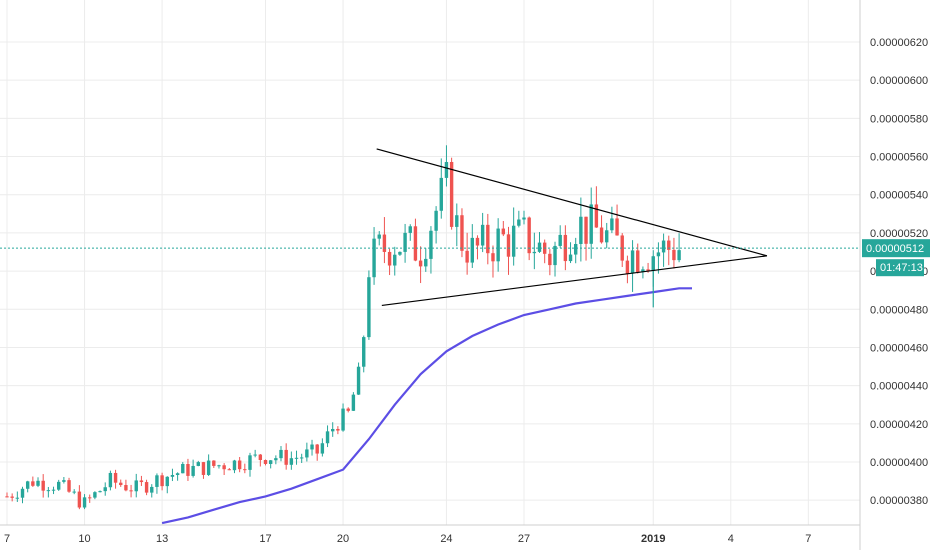  Describe the element at coordinates (900, 268) in the screenshot. I see `countdown-badge` at that location.